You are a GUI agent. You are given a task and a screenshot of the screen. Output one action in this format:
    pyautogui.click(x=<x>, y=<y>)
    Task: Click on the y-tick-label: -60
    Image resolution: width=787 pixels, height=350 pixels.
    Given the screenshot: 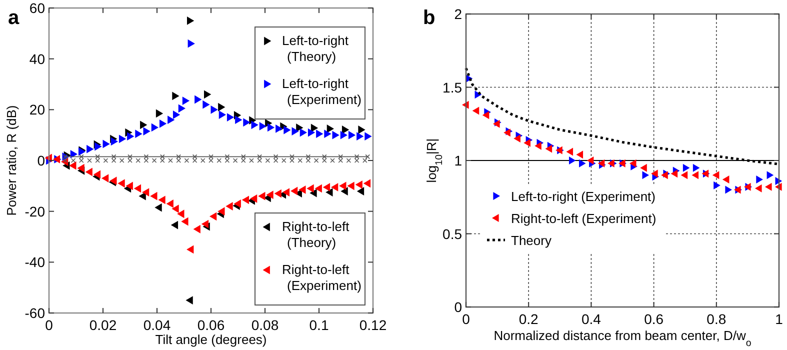 What is the action you would take?
    pyautogui.click(x=35, y=313)
    